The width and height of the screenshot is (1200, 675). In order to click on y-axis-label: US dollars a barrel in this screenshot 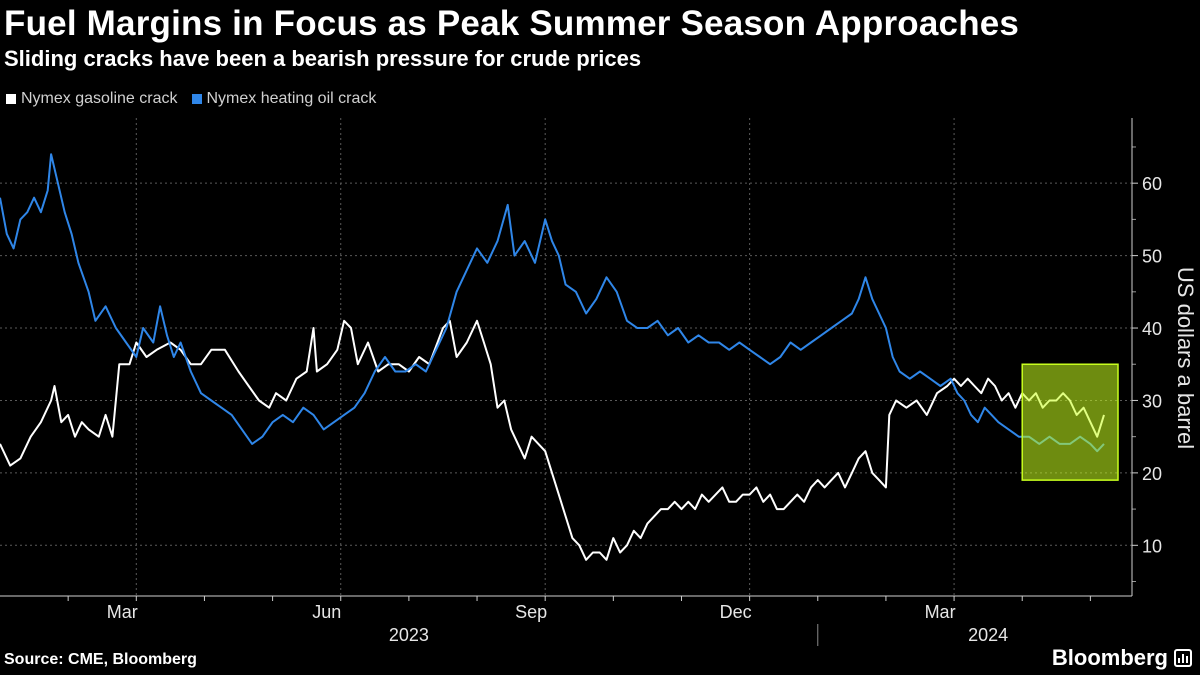, I will do `click(1185, 358)`.